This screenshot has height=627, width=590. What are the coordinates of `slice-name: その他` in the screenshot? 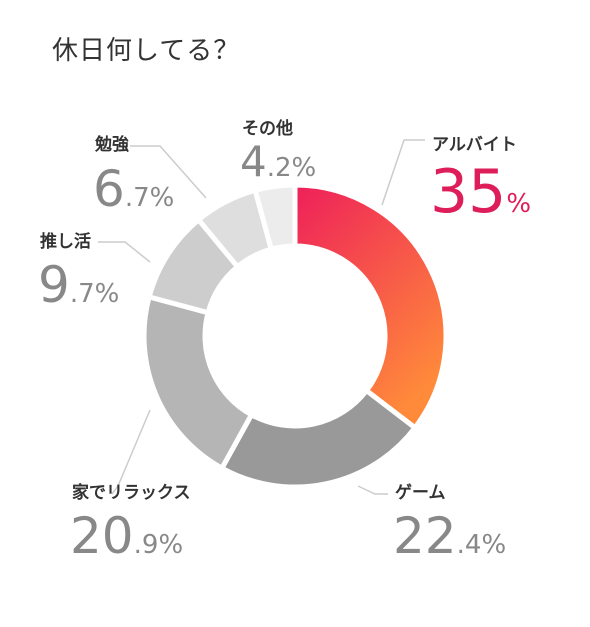 It's located at (267, 128).